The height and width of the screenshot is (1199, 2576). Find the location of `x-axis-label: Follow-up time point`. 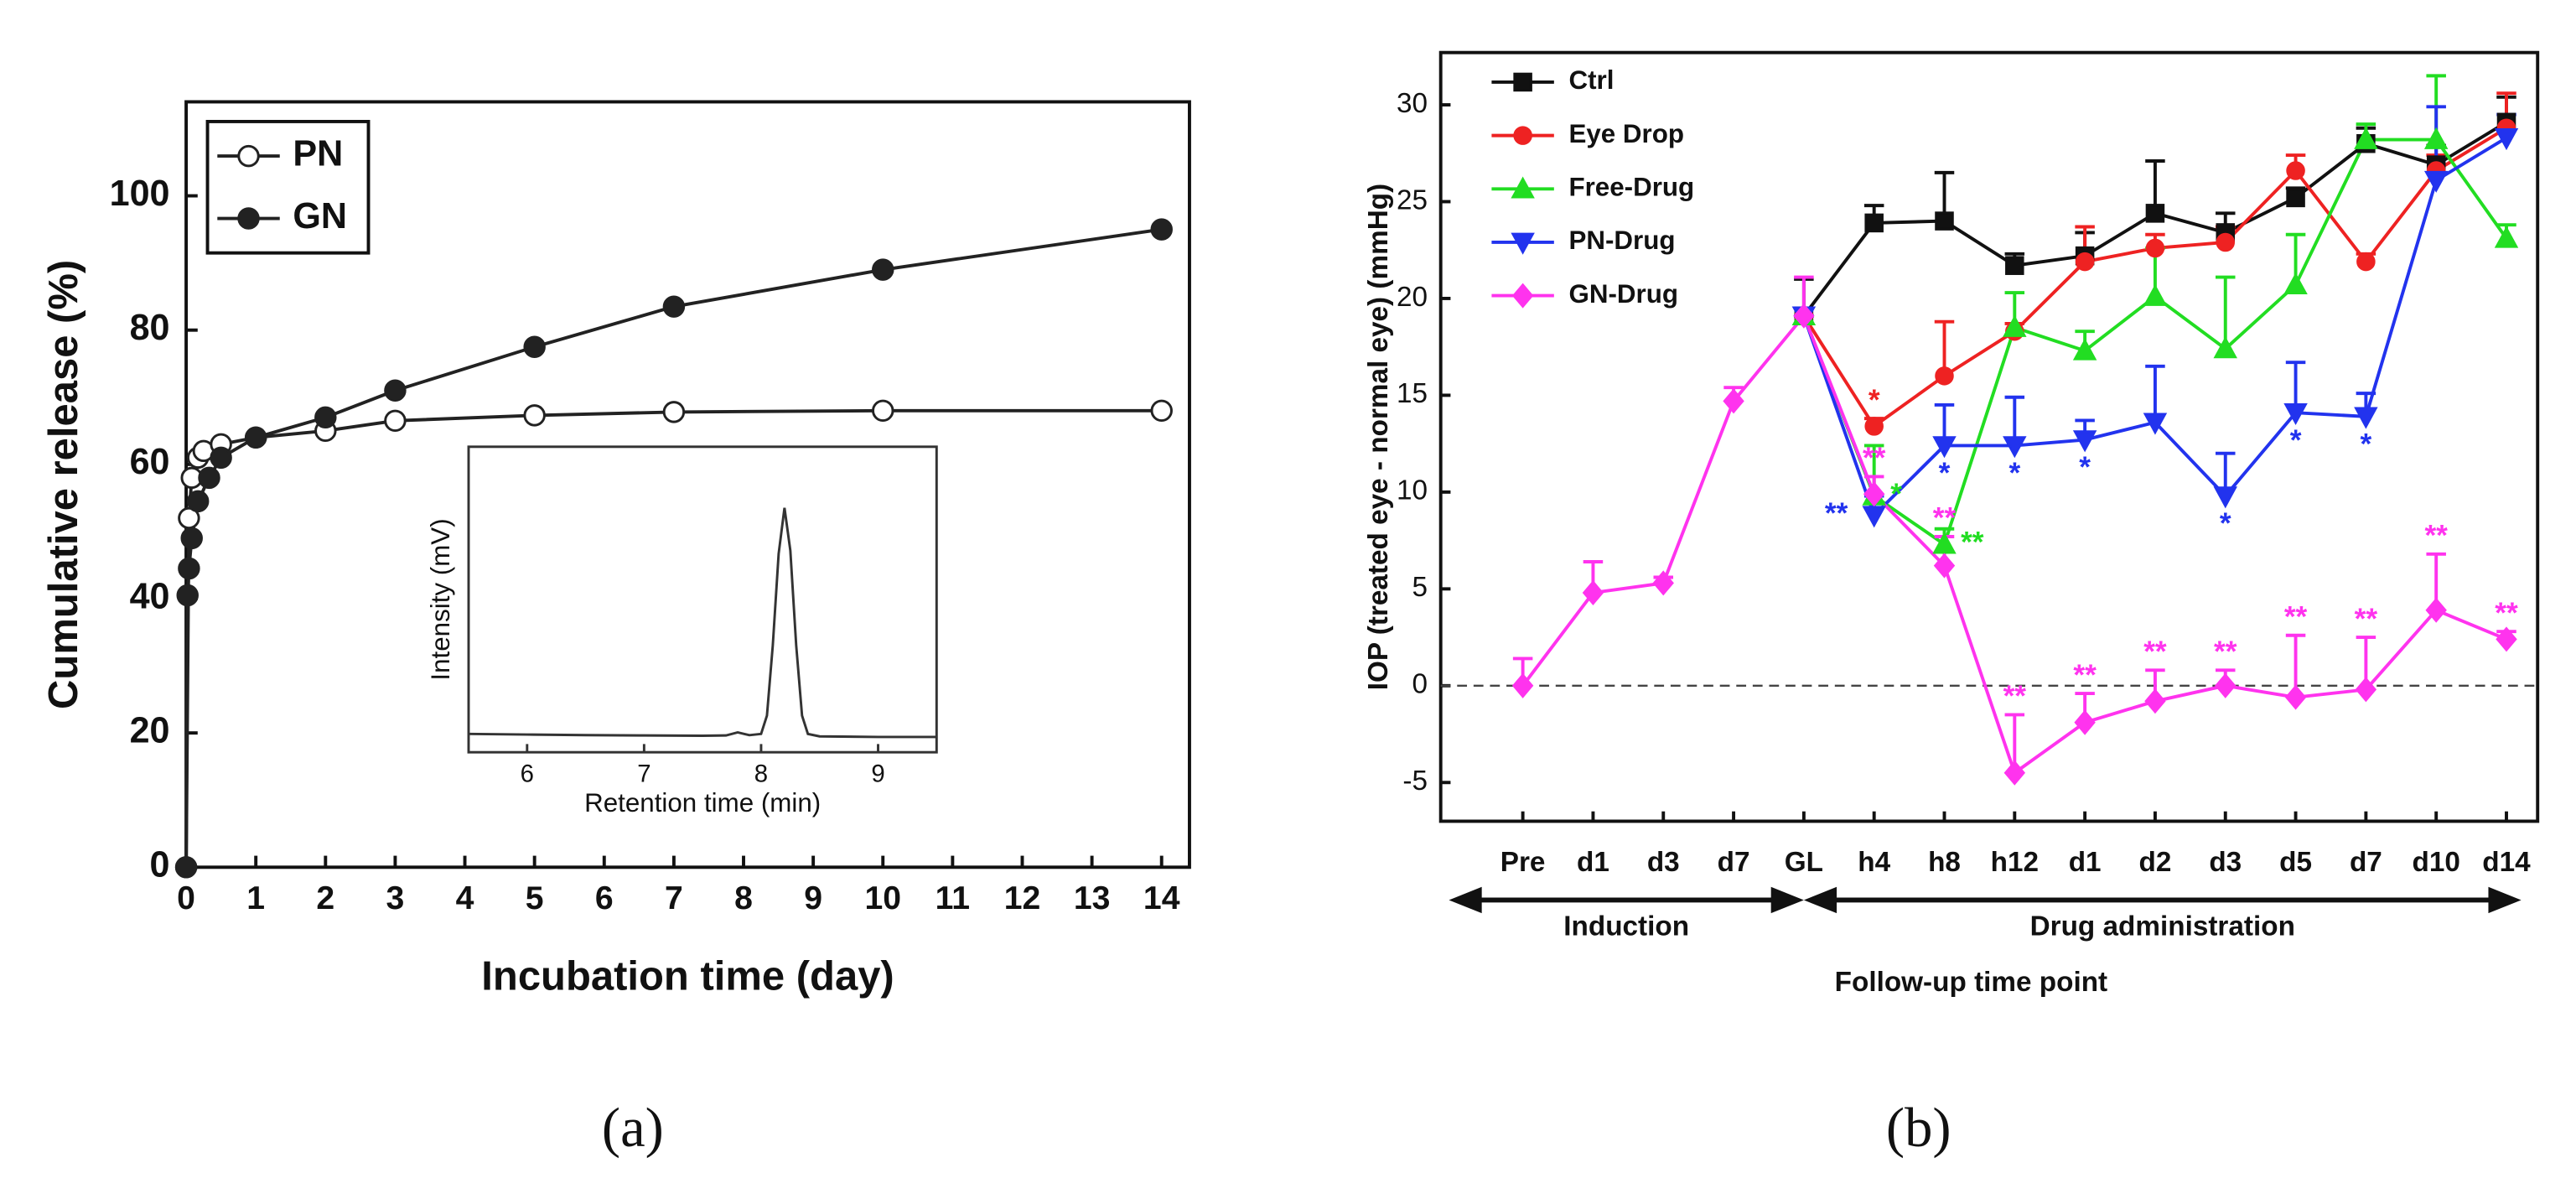

x-axis-label: Follow-up time point is located at coordinates (1972, 982).